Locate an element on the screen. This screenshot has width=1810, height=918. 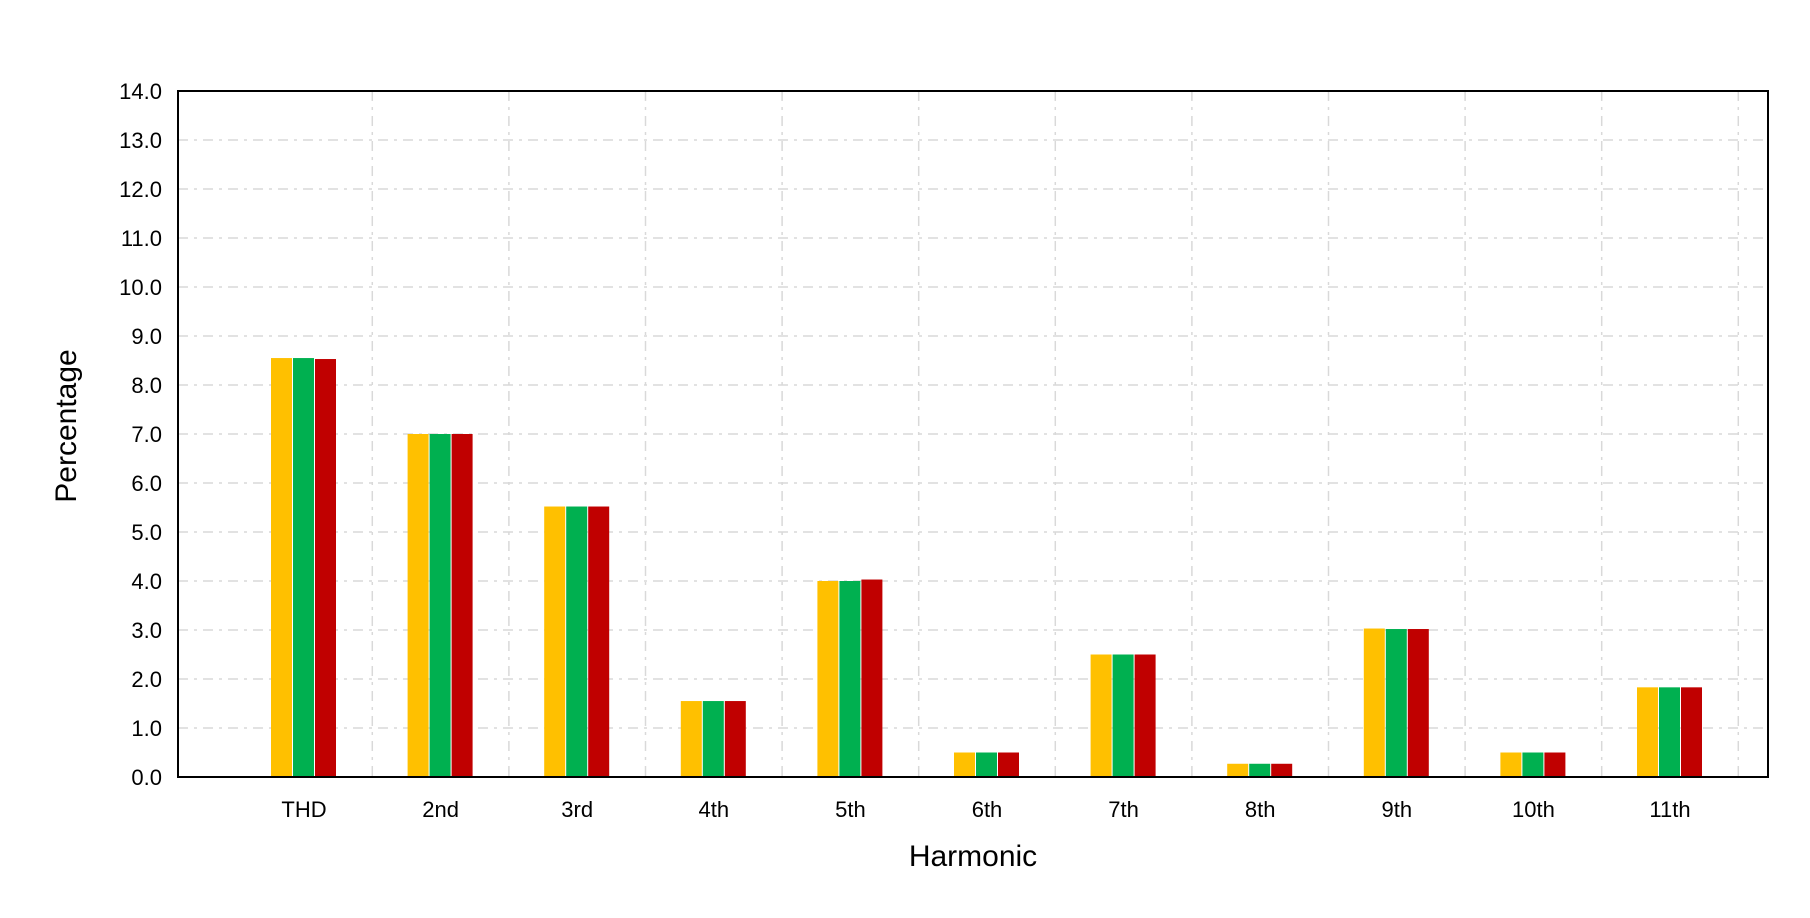
y-tick-label: 12.0 is located at coordinates (140, 189).